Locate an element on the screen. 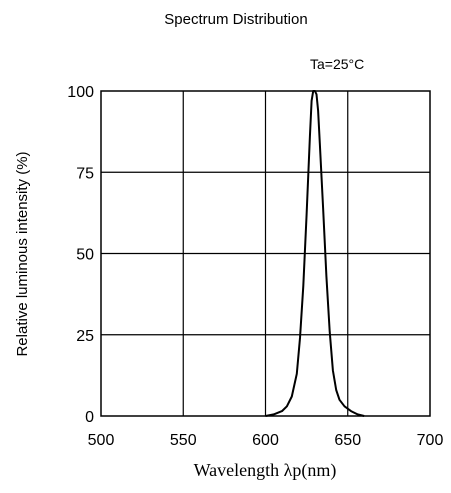 Image resolution: width=451 pixels, height=493 pixels. chart-title: Spectrum Distribution is located at coordinates (235, 19).